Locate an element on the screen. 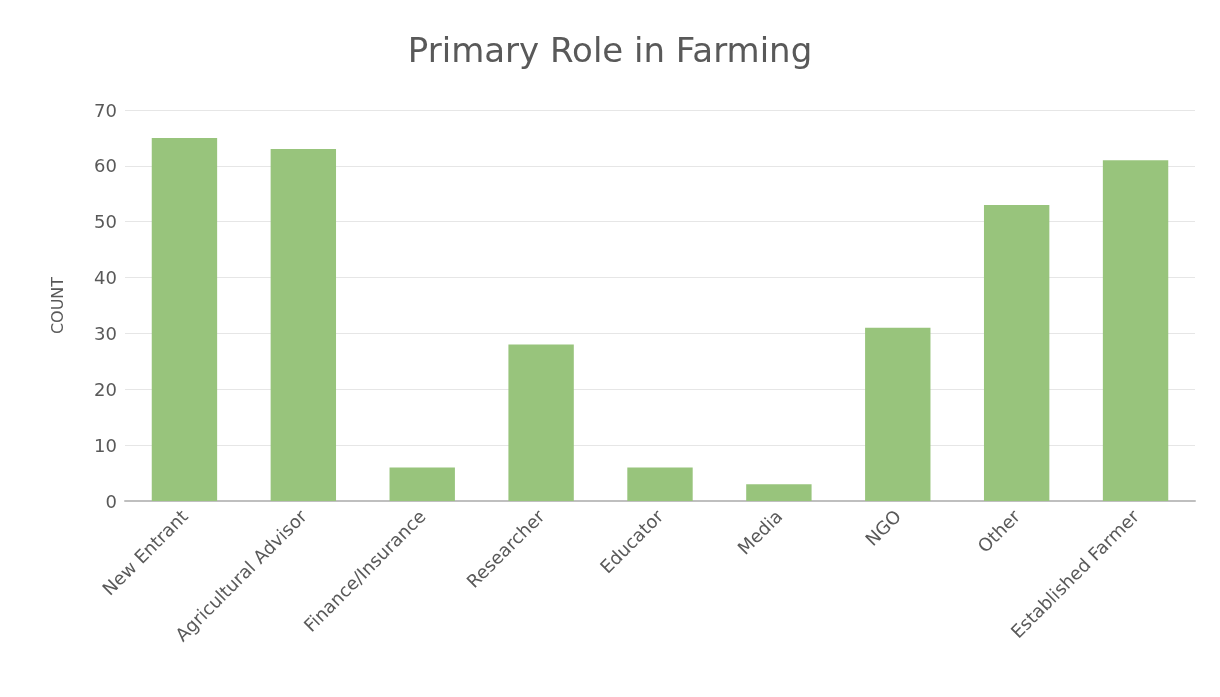 The width and height of the screenshot is (1220, 697). chart-title: Primary Role in Farming is located at coordinates (610, 50).